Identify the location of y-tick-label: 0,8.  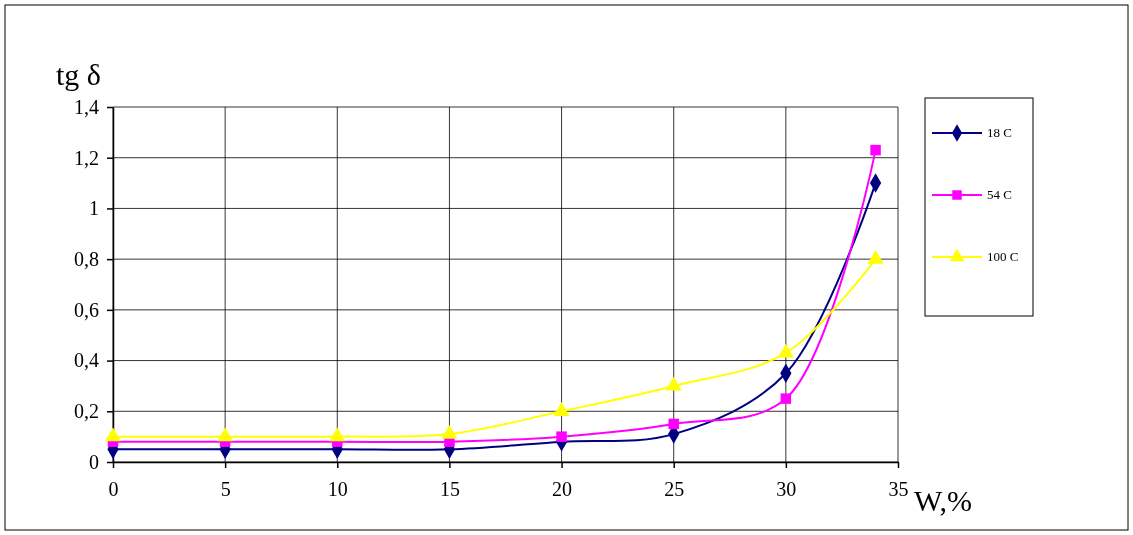
(86, 259).